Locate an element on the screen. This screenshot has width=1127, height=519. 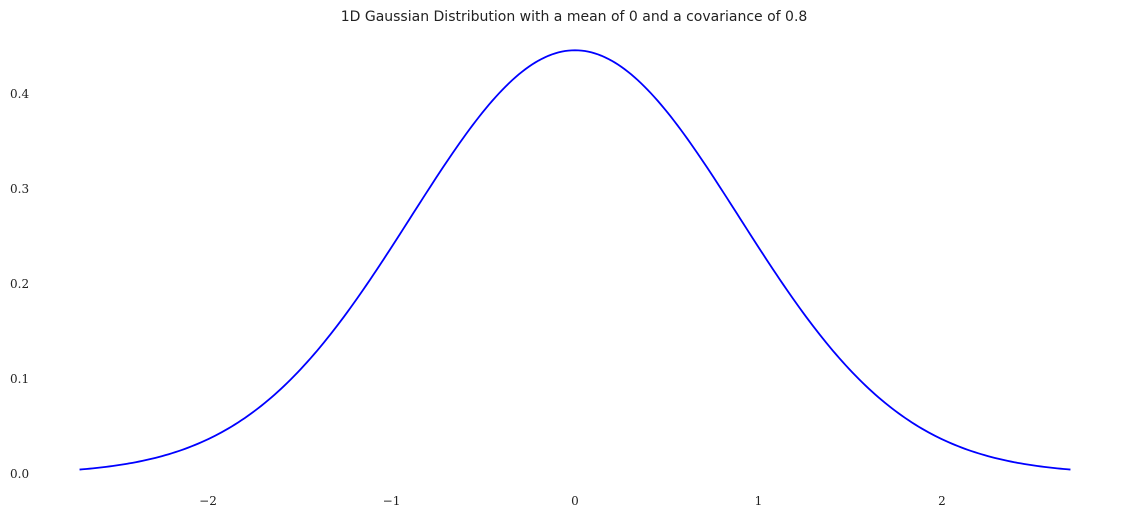
y-tick-label: 0.0 is located at coordinates (19, 474).